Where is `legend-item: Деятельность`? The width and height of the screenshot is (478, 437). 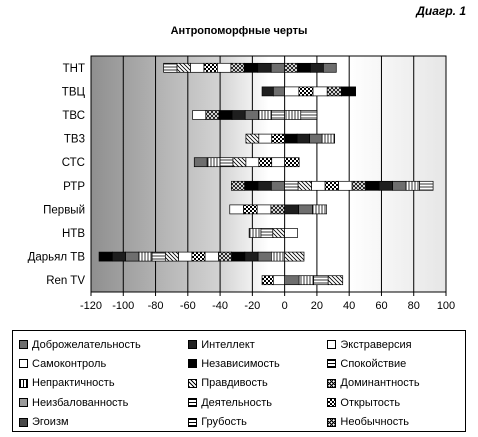 legend-item: Деятельность is located at coordinates (257, 402).